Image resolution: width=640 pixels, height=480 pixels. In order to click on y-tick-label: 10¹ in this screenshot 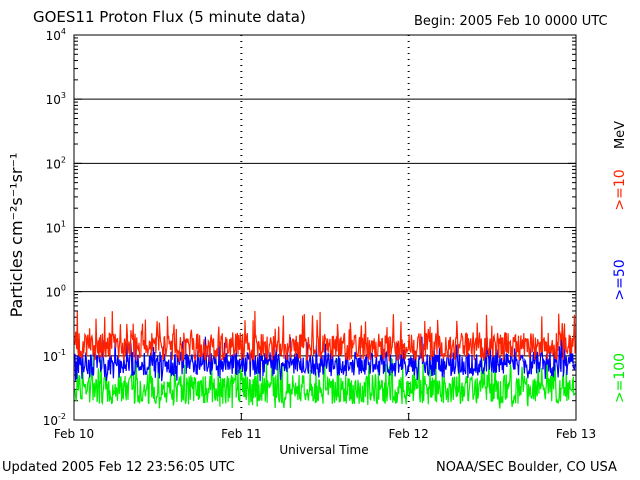, I will do `click(56, 228)`.